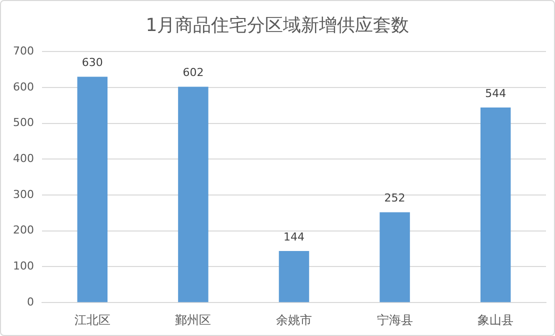 This screenshot has width=555, height=336. What do you see at coordinates (495, 93) in the screenshot?
I see `data-label: 544` at bounding box center [495, 93].